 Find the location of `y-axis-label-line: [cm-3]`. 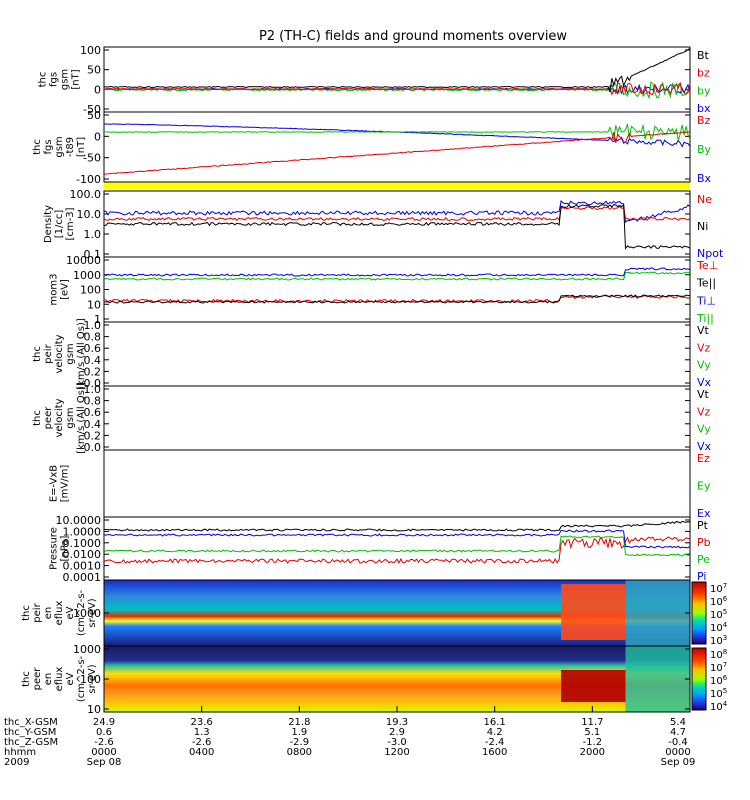

y-axis-label-line: [cm-3] is located at coordinates (70, 223).